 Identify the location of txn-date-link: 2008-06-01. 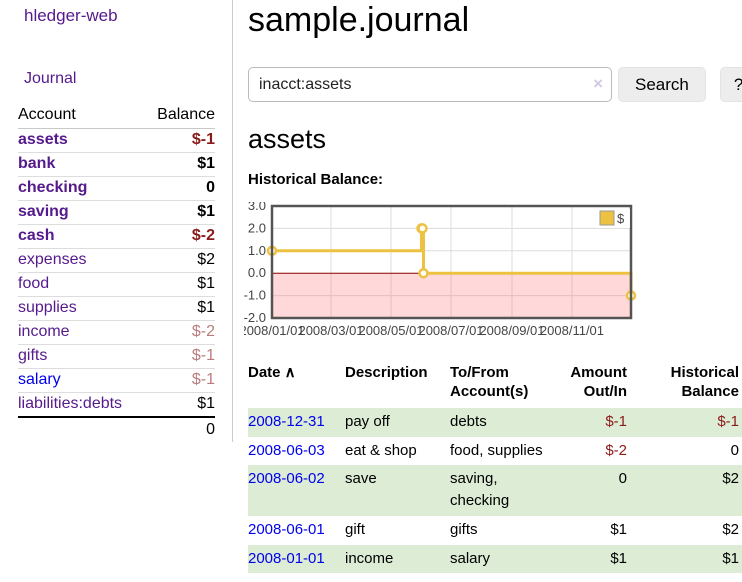
(286, 529).